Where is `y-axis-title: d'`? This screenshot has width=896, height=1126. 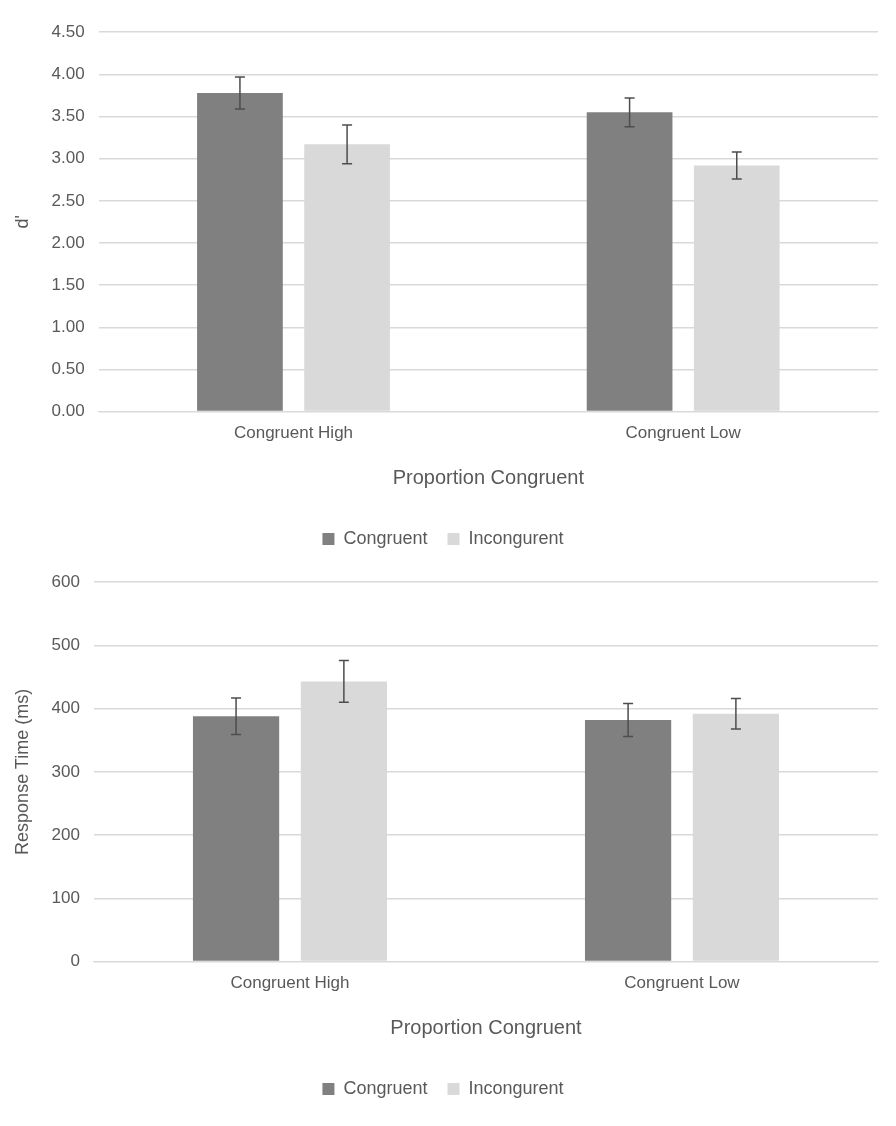 y-axis-title: d' is located at coordinates (21, 222).